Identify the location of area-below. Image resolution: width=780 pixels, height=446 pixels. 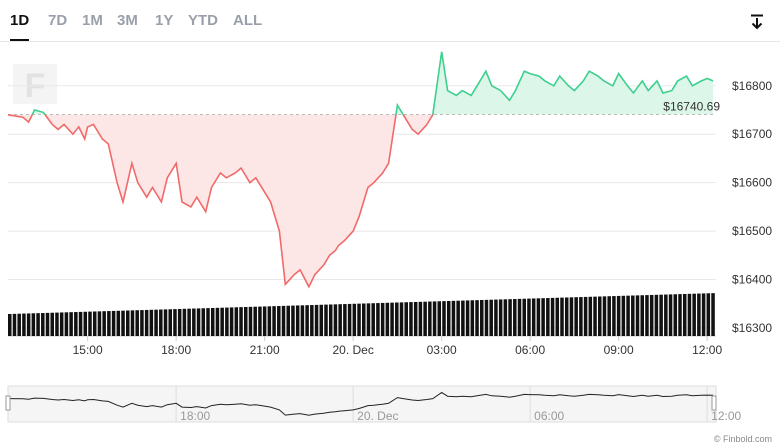
(418, 124).